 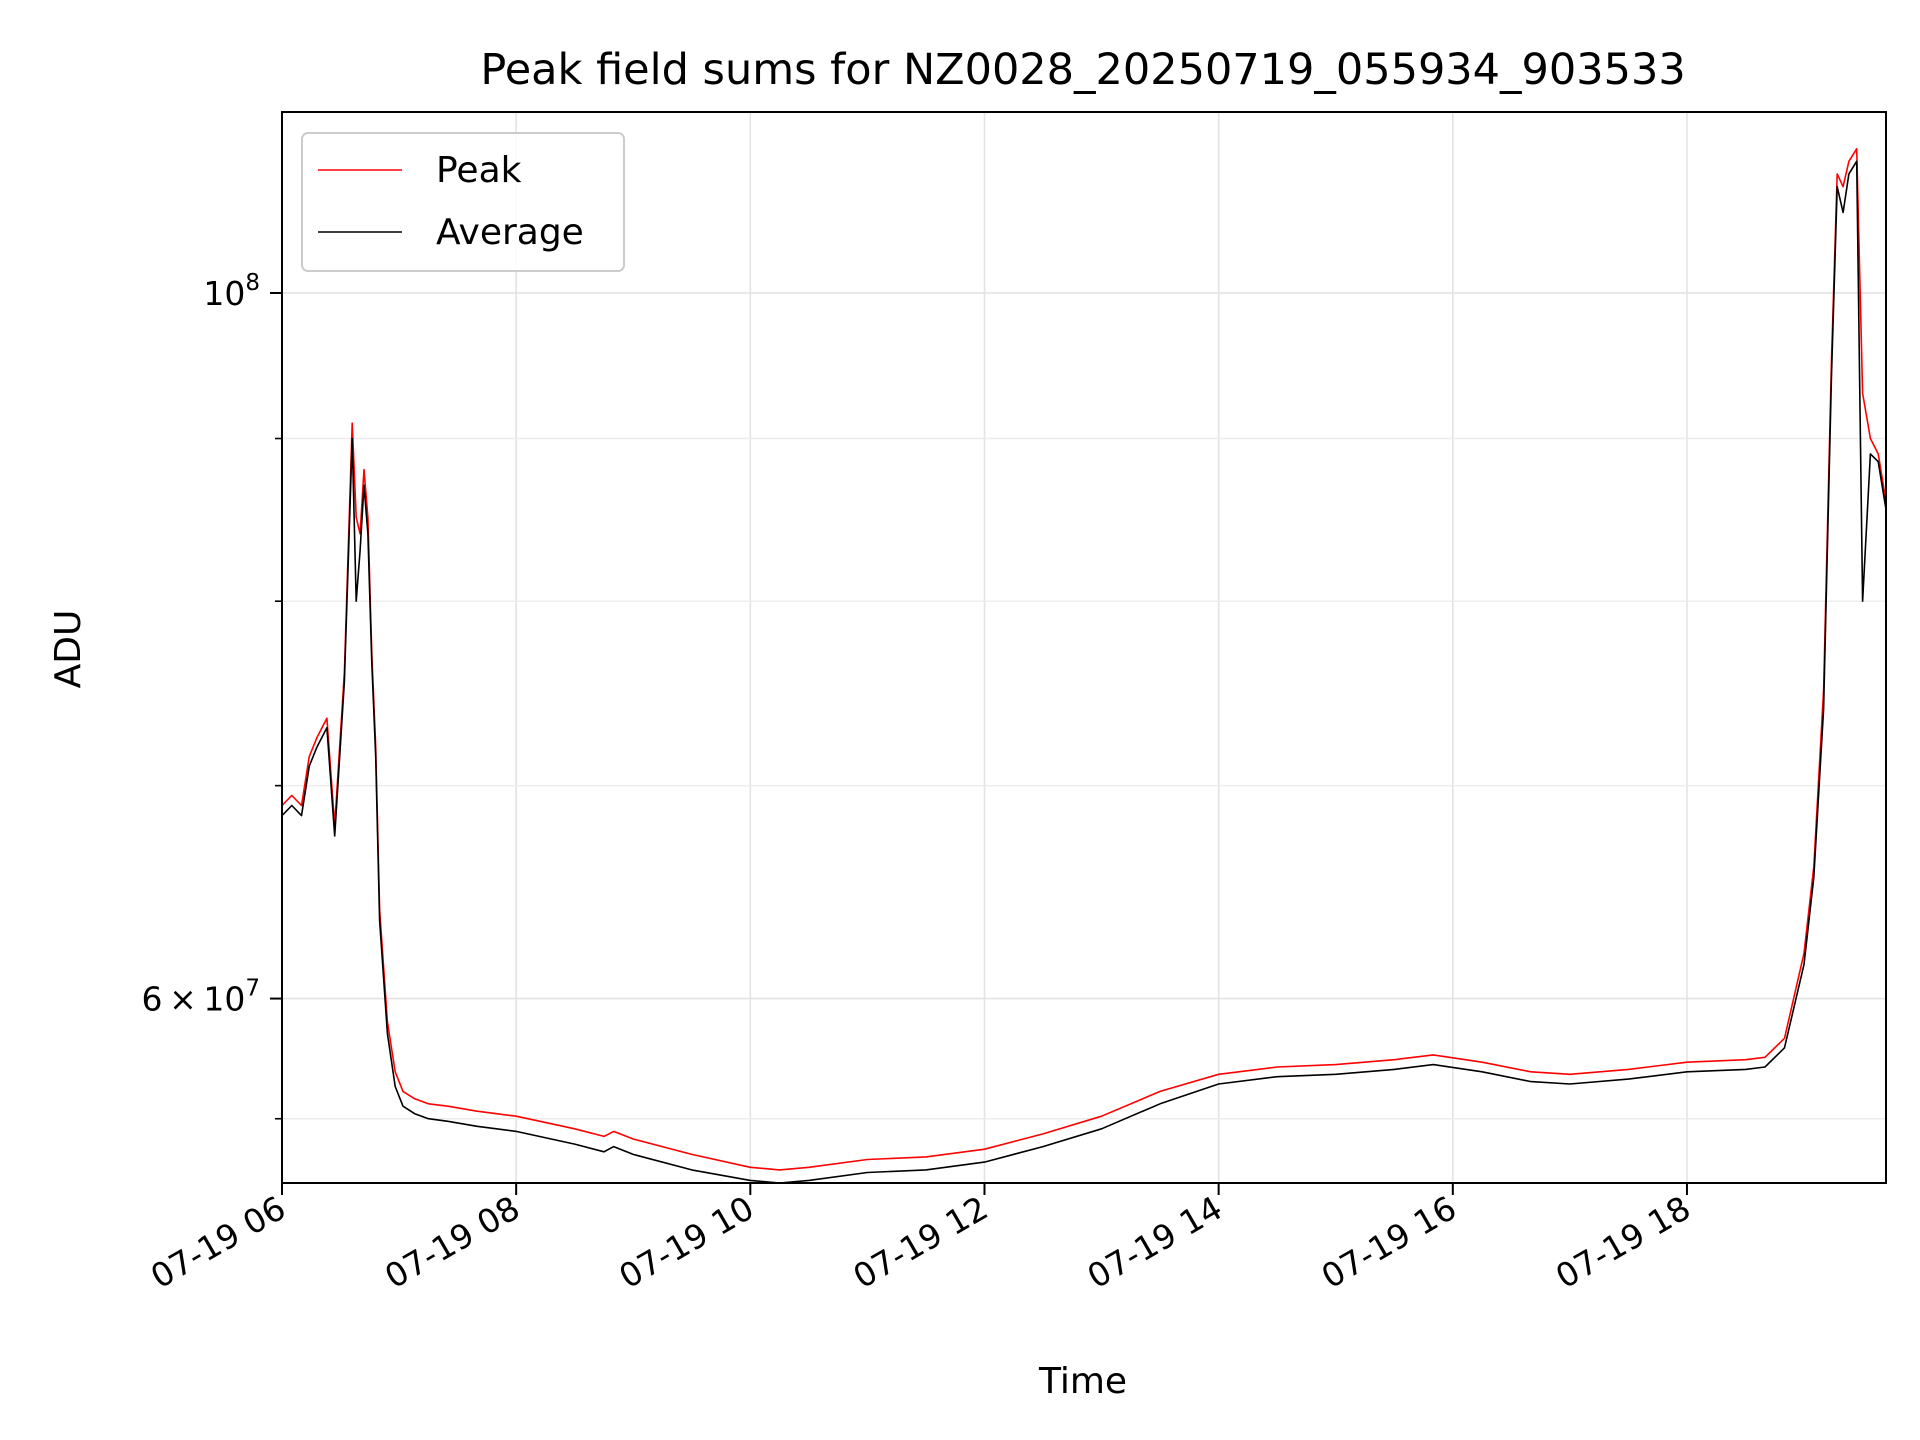 What do you see at coordinates (183, 999) in the screenshot?
I see `y-tick-times: ×` at bounding box center [183, 999].